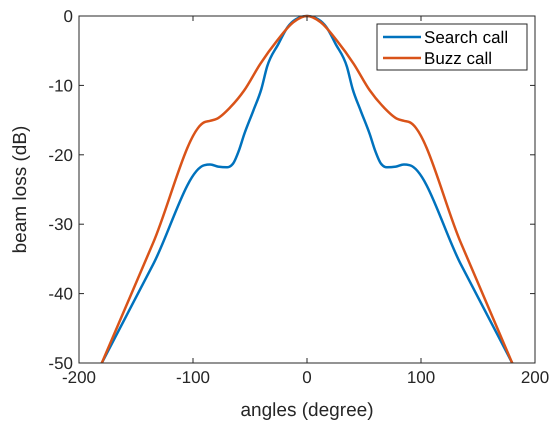  What do you see at coordinates (307, 410) in the screenshot?
I see `x-axis-title: angles (degree)` at bounding box center [307, 410].